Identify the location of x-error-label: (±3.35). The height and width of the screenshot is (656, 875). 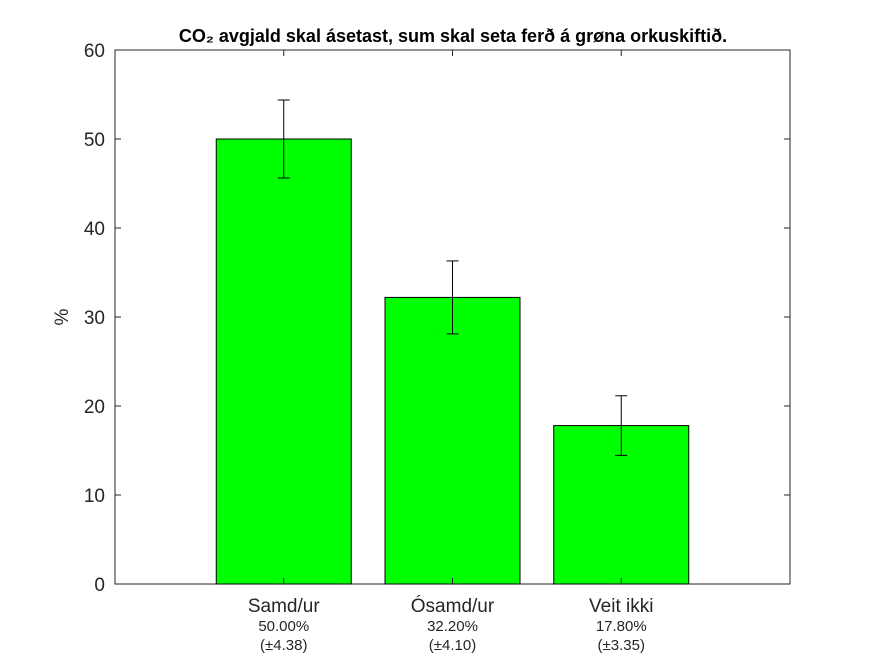
(621, 645).